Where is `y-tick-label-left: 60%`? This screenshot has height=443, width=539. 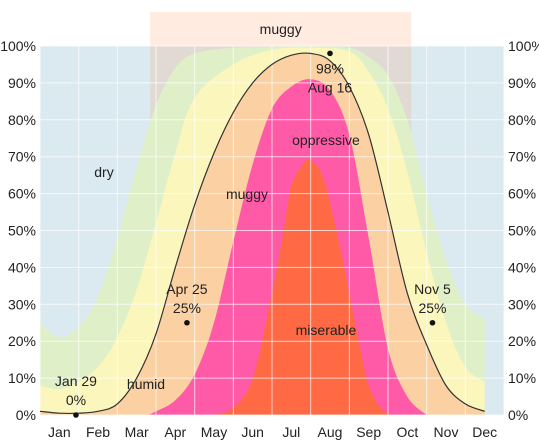 y-tick-label-left: 60% is located at coordinates (22, 194).